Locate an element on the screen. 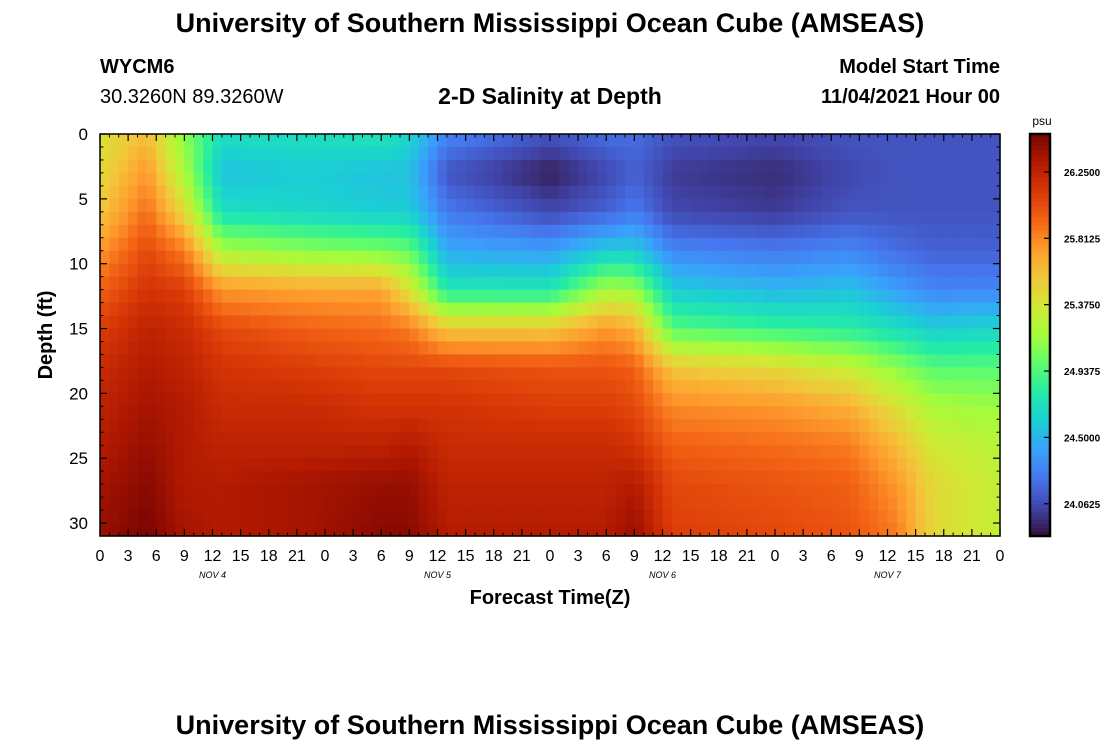 This screenshot has height=750, width=1100. colorbar-tick-label: 24.5000 is located at coordinates (1082, 438).